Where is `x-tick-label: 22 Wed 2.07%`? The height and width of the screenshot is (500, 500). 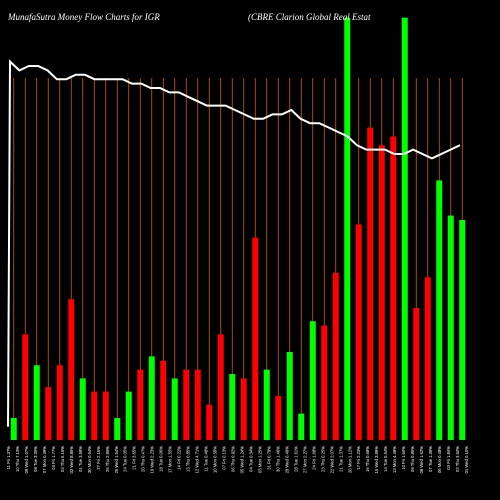
x-tick-label: 22 Wed 2.07% is located at coordinates (331, 460).